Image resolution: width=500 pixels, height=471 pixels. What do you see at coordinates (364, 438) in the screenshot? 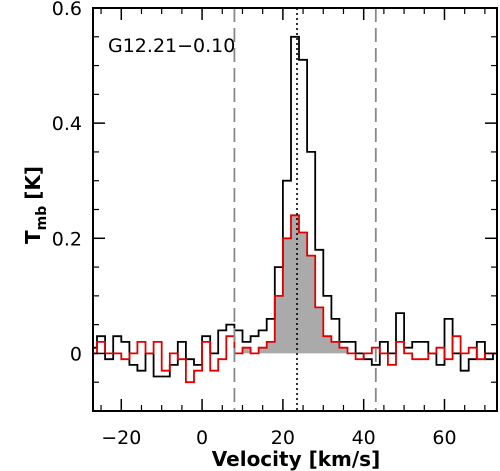
I see `x-tick-label: 40` at bounding box center [364, 438].